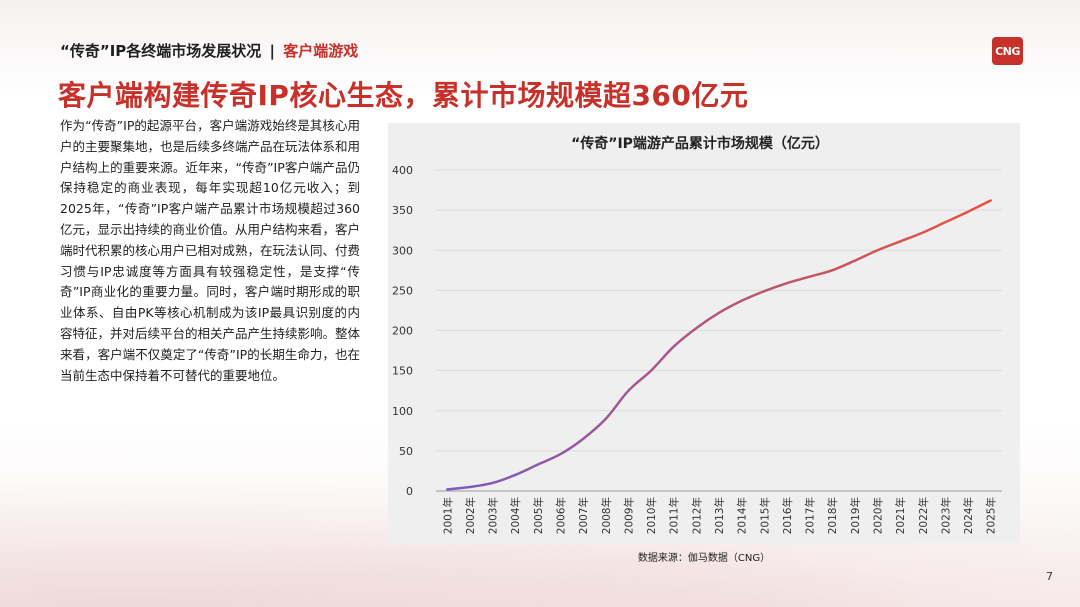 The width and height of the screenshot is (1080, 607). What do you see at coordinates (321, 51) in the screenshot?
I see `subsection-title: 客户端游戏` at bounding box center [321, 51].